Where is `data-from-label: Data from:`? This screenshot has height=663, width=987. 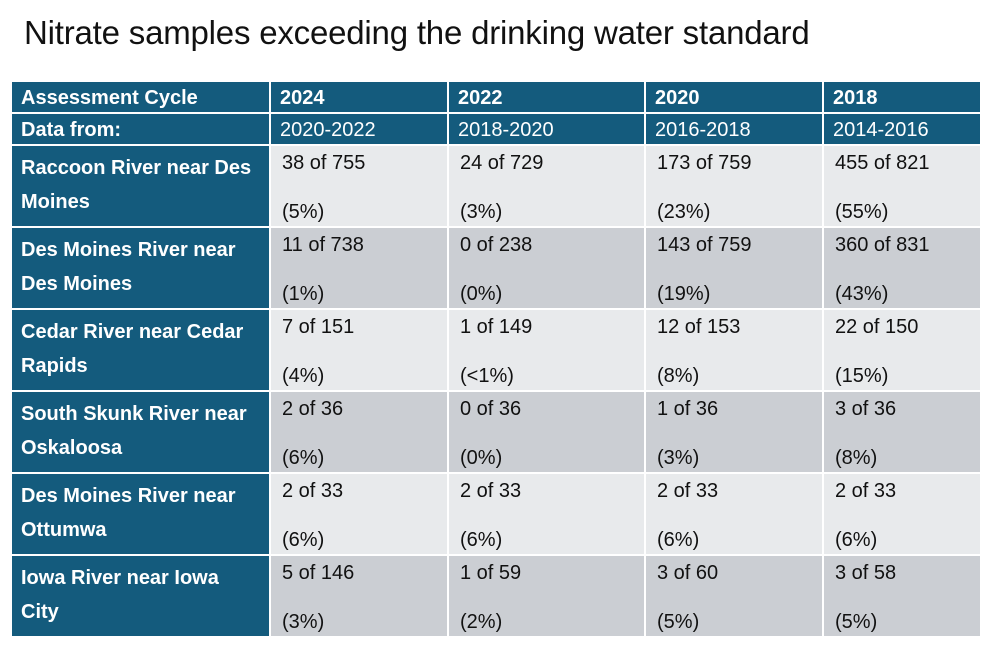 data-from-label: Data from: is located at coordinates (71, 130).